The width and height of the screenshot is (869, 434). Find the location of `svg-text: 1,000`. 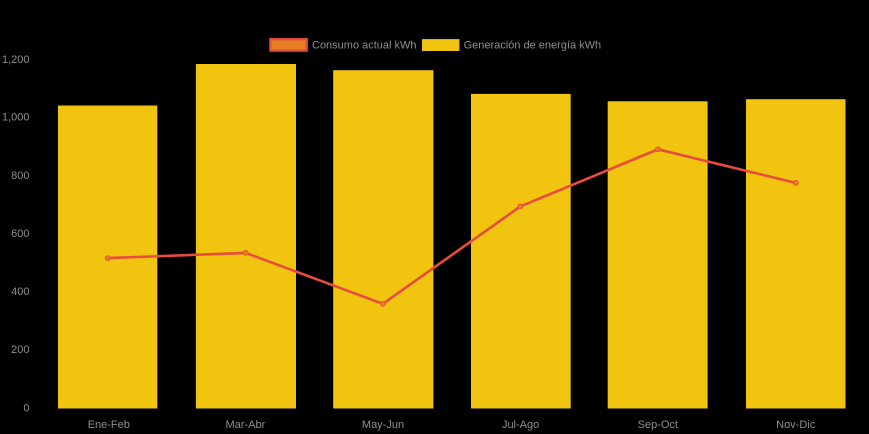

svg-text: 1,000 is located at coordinates (16, 118).